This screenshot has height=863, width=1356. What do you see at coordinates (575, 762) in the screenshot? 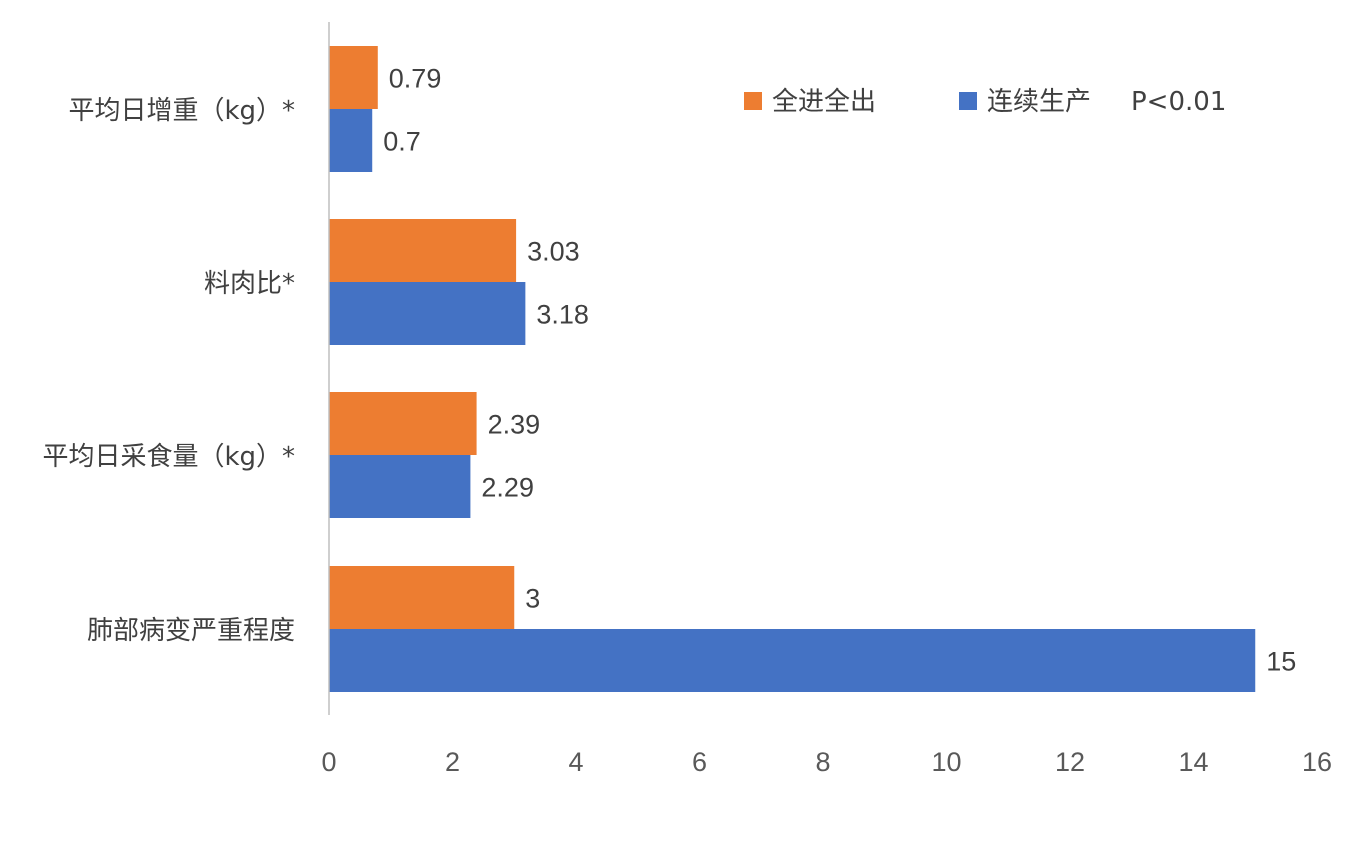
I see `x-tick-label: 4` at bounding box center [575, 762].